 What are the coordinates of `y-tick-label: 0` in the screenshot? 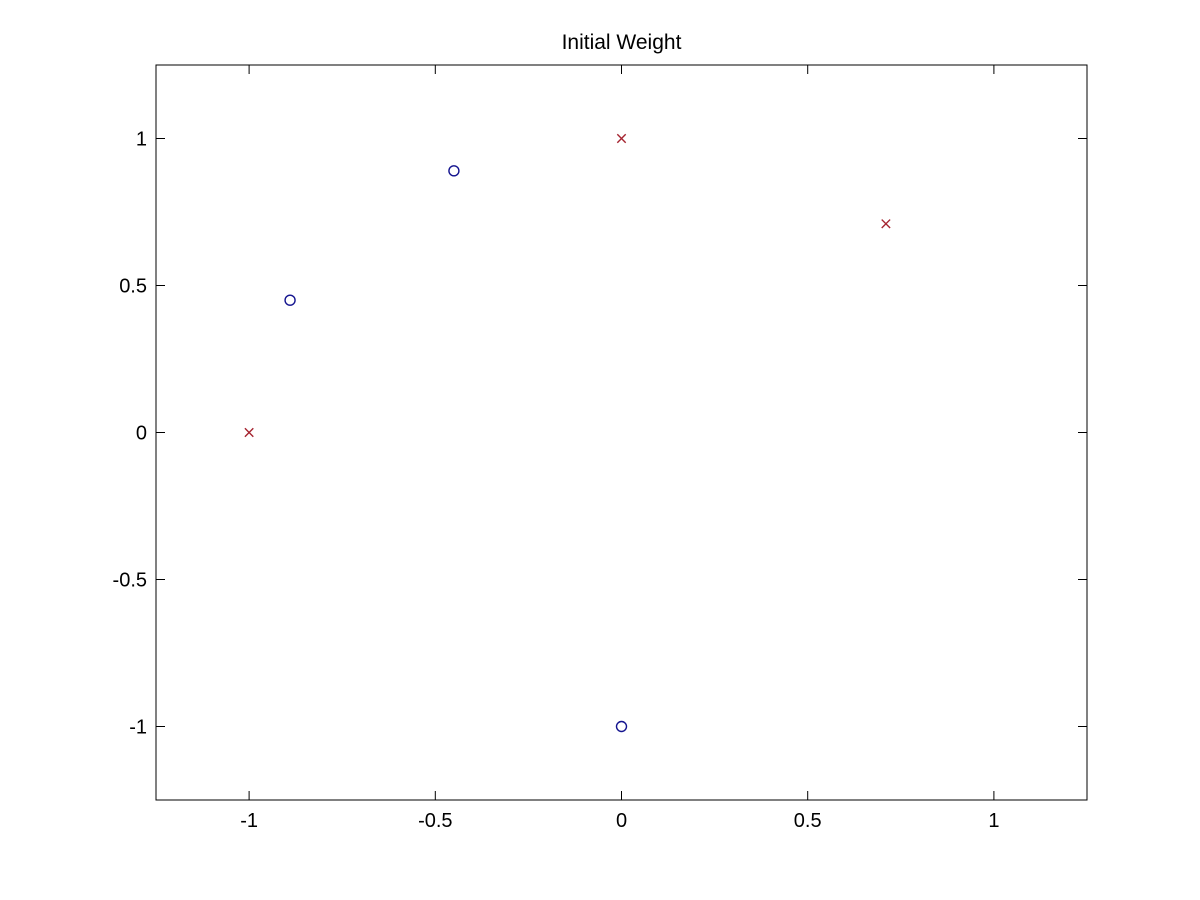 It's located at (141, 434).